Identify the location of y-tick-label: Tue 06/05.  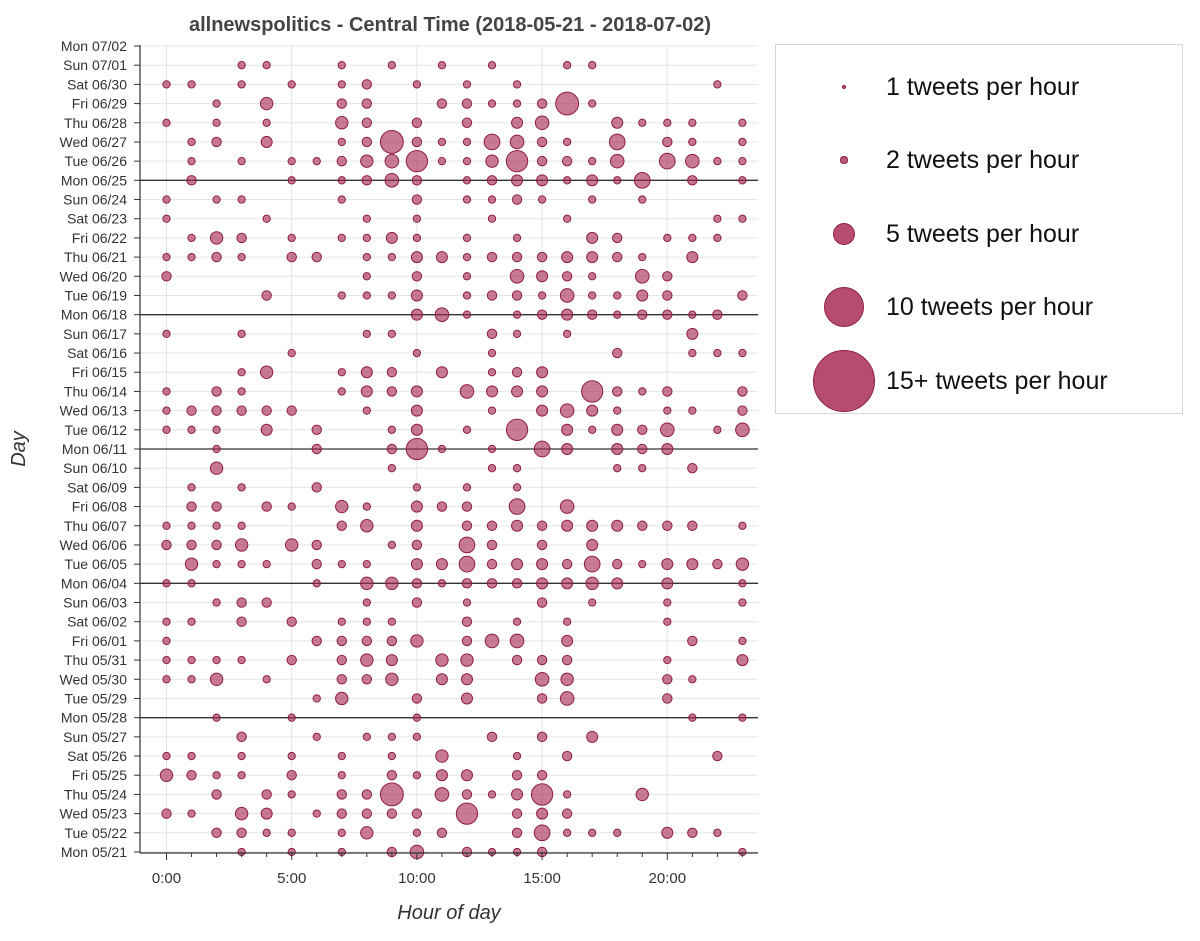
(95, 564).